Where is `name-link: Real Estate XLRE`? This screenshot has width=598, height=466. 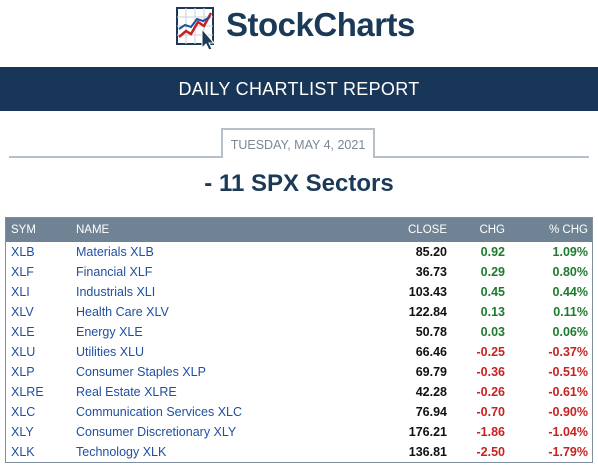 name-link: Real Estate XLRE is located at coordinates (126, 392).